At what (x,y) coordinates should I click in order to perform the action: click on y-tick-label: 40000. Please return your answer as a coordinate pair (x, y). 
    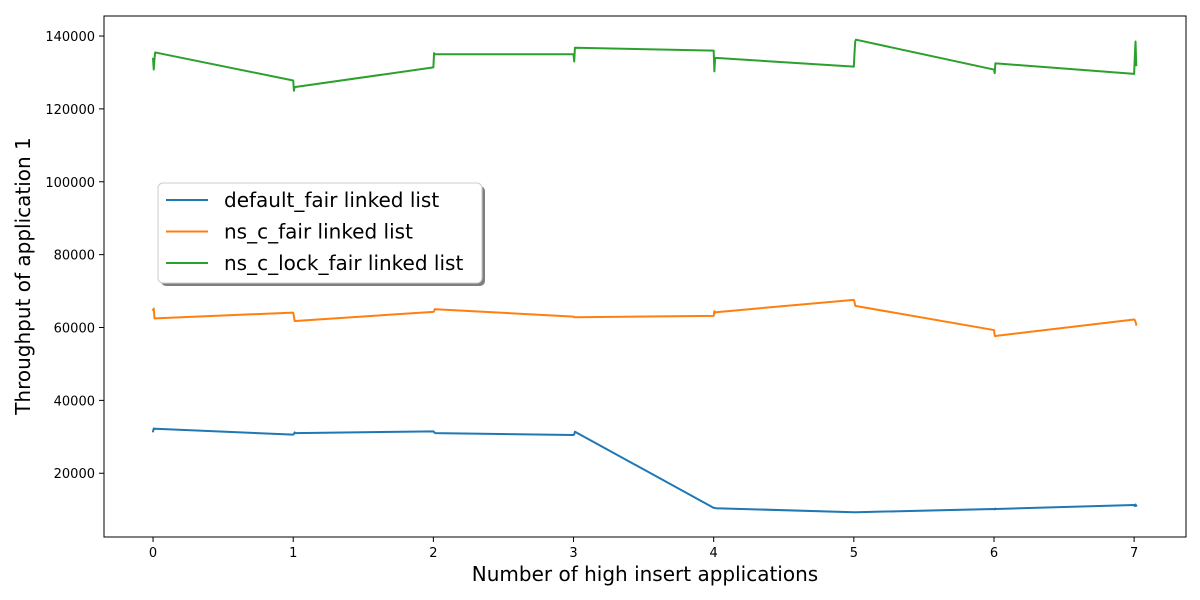
    Looking at the image, I should click on (74, 401).